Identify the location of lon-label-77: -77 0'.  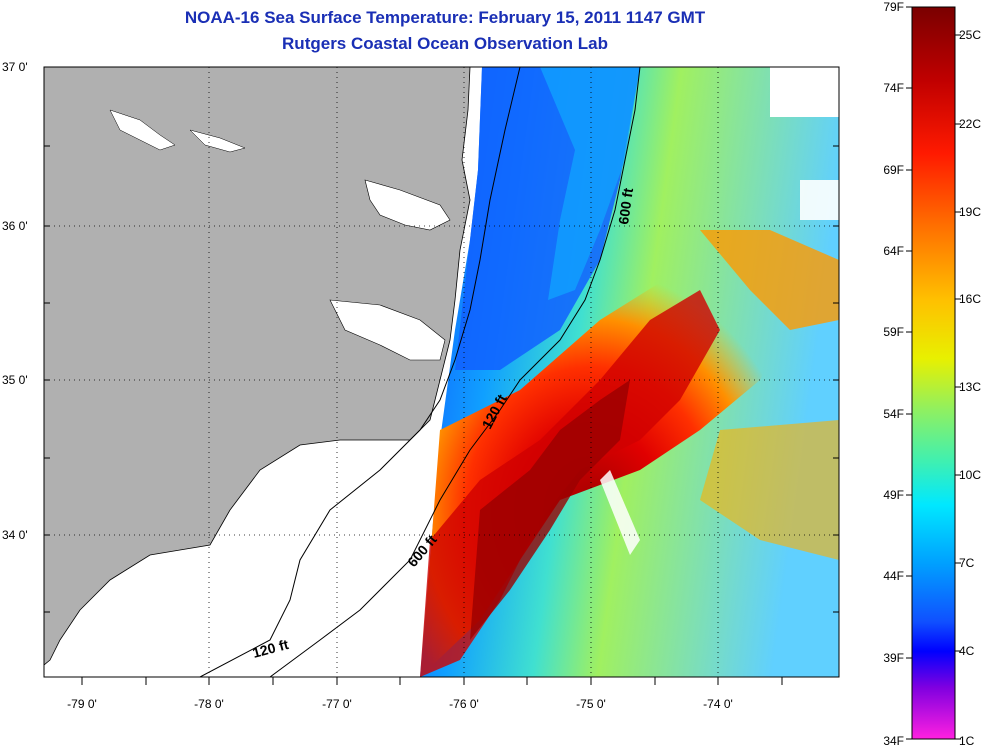
(337, 704).